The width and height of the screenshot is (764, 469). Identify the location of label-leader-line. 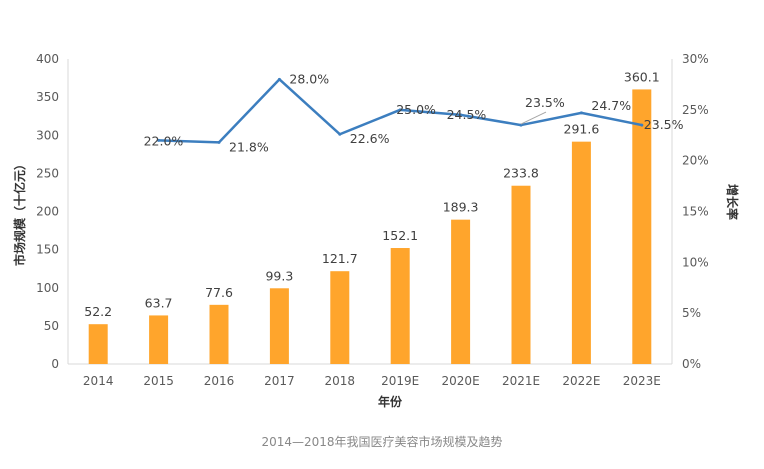
(533, 118).